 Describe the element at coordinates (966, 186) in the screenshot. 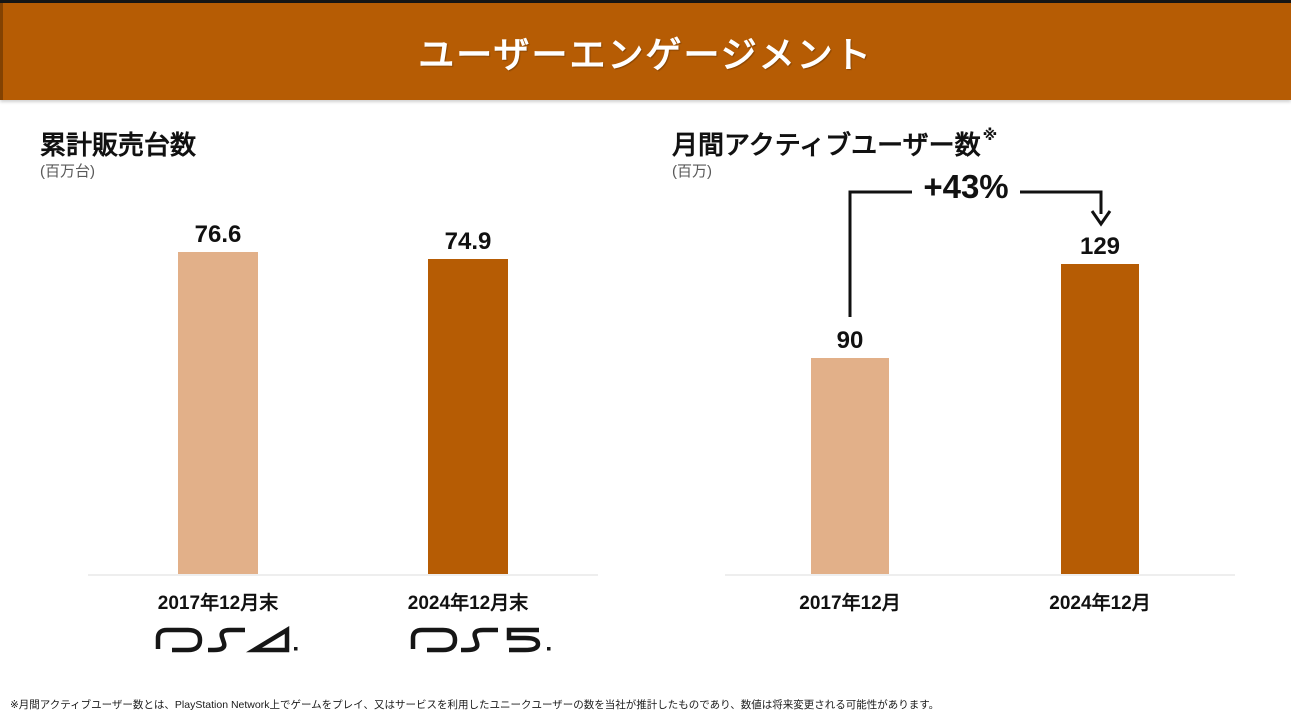

I see `growth-percentage-label: +43%` at that location.